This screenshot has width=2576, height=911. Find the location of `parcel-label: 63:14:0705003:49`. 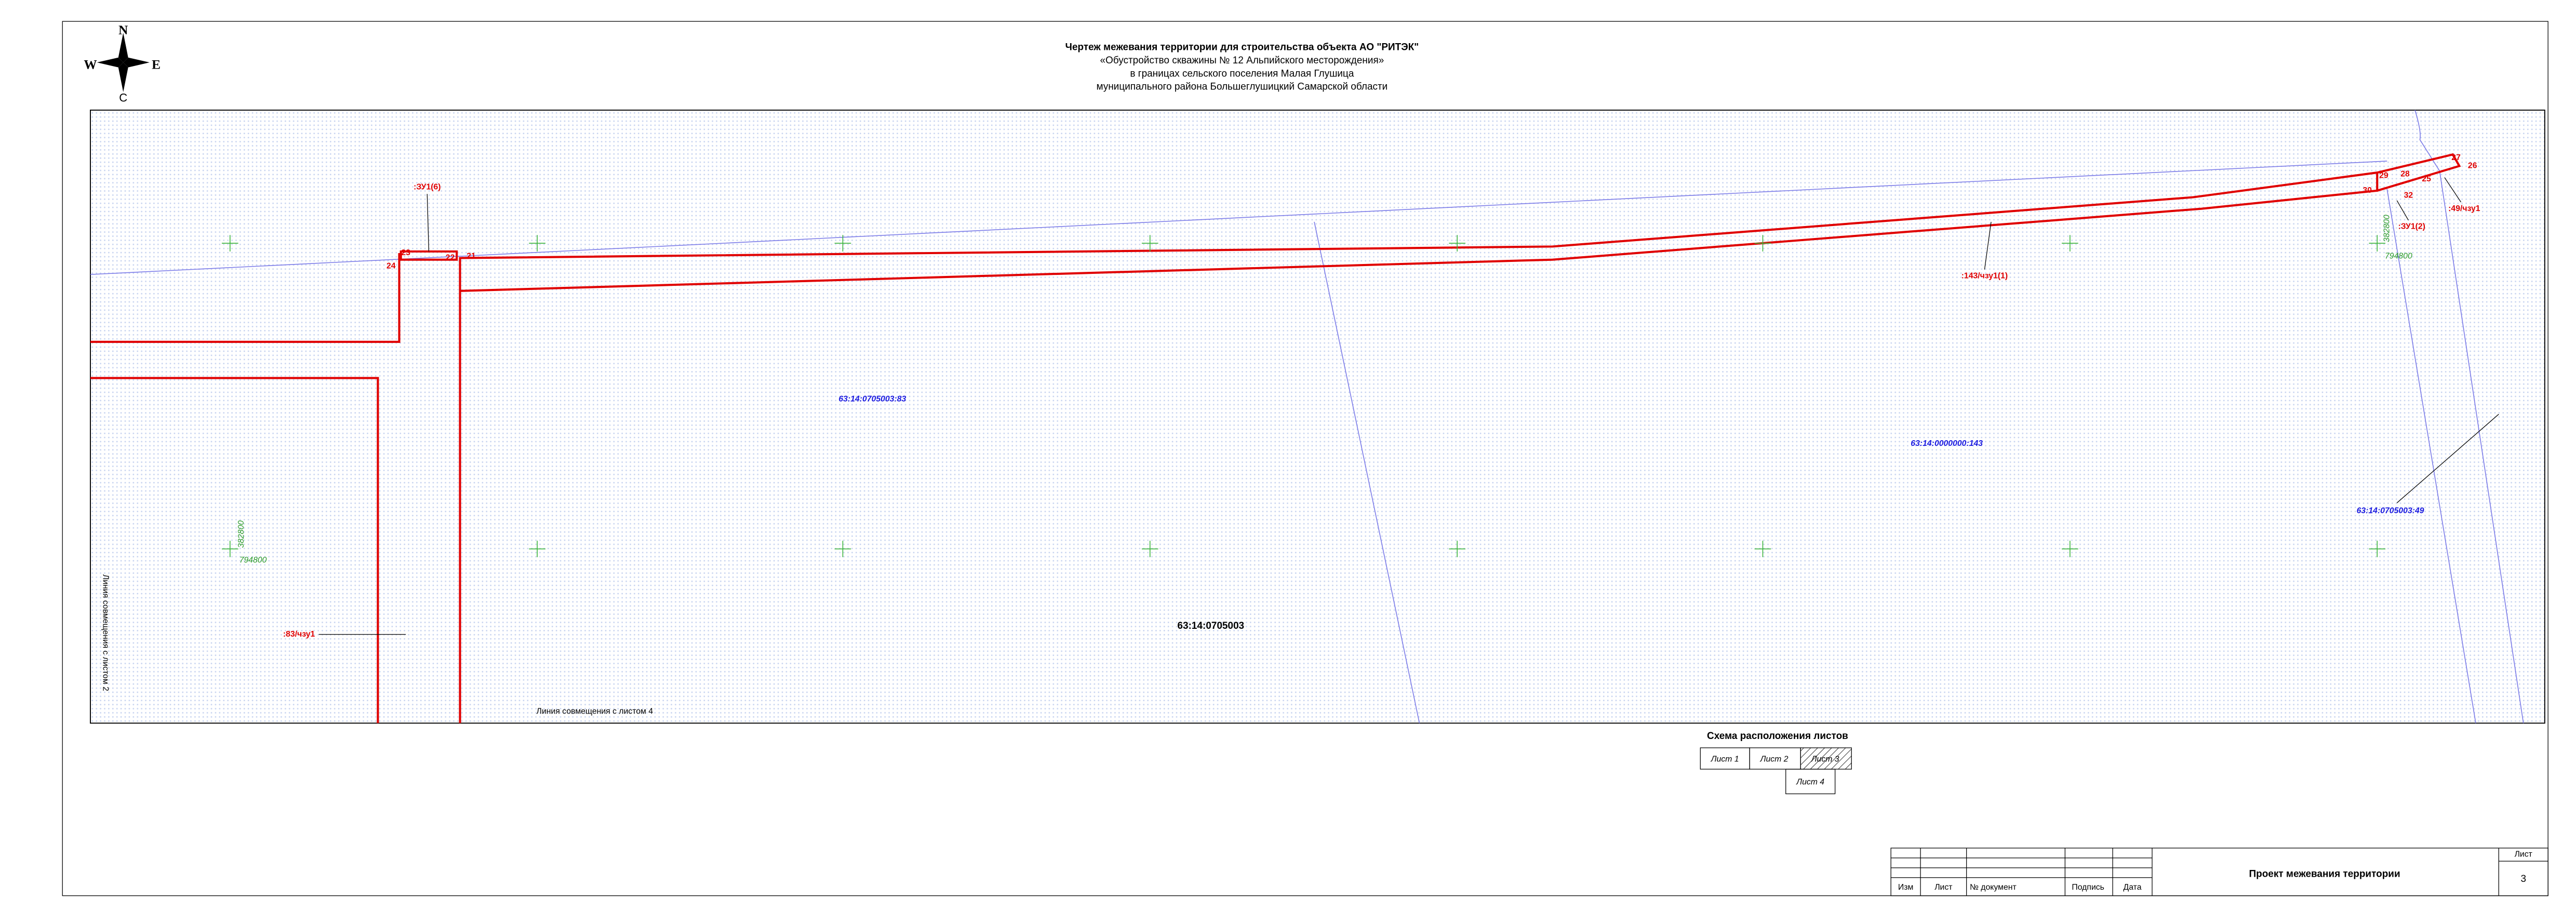

parcel-label: 63:14:0705003:49 is located at coordinates (2390, 512).